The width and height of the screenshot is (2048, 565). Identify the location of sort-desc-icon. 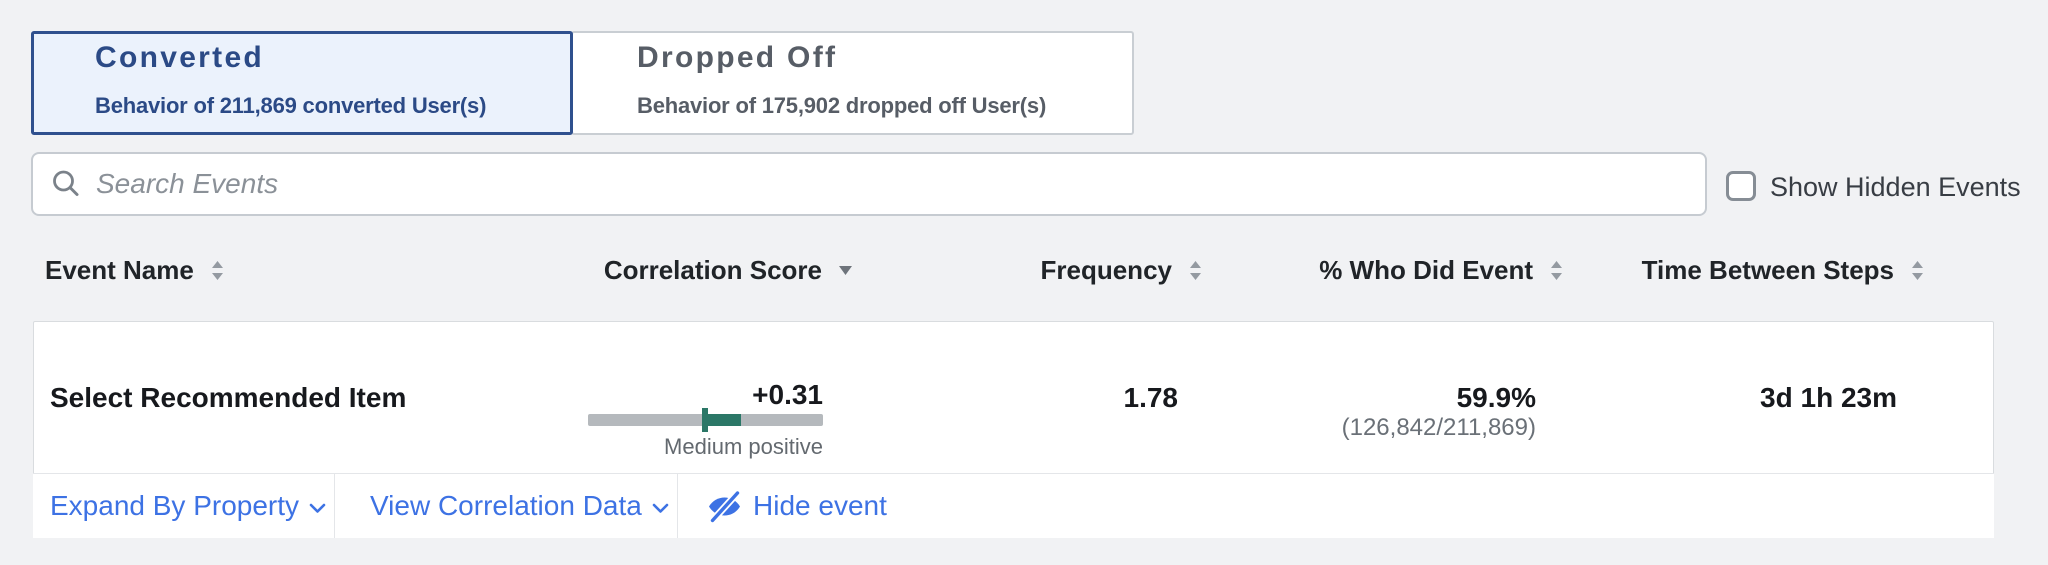
(845, 270).